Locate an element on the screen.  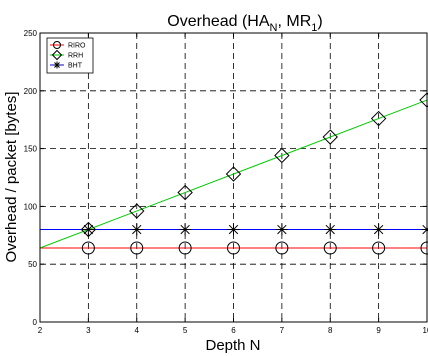
y-tick-label: 0 is located at coordinates (35, 322).